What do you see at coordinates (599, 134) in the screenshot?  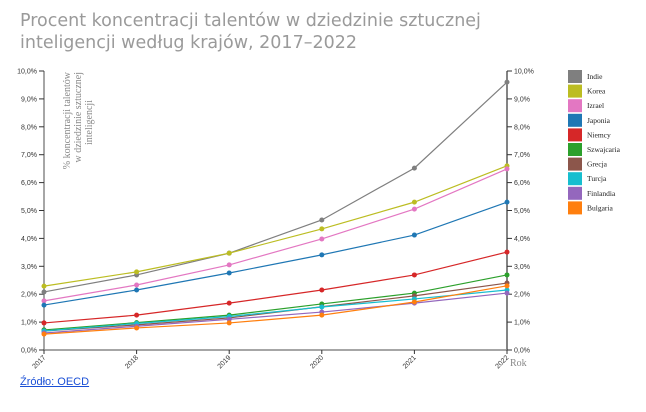 I see `svg-text: Niemcy` at bounding box center [599, 134].